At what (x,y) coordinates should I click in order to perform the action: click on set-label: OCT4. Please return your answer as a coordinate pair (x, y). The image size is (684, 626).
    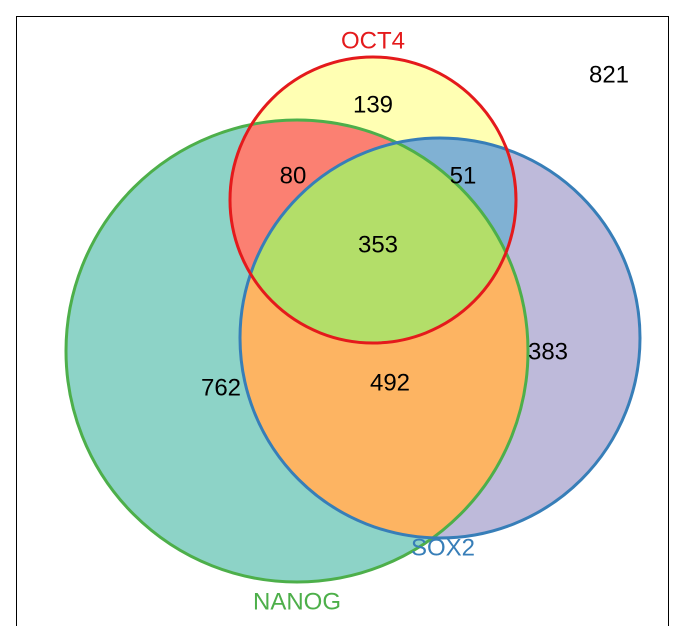
    Looking at the image, I should click on (373, 40).